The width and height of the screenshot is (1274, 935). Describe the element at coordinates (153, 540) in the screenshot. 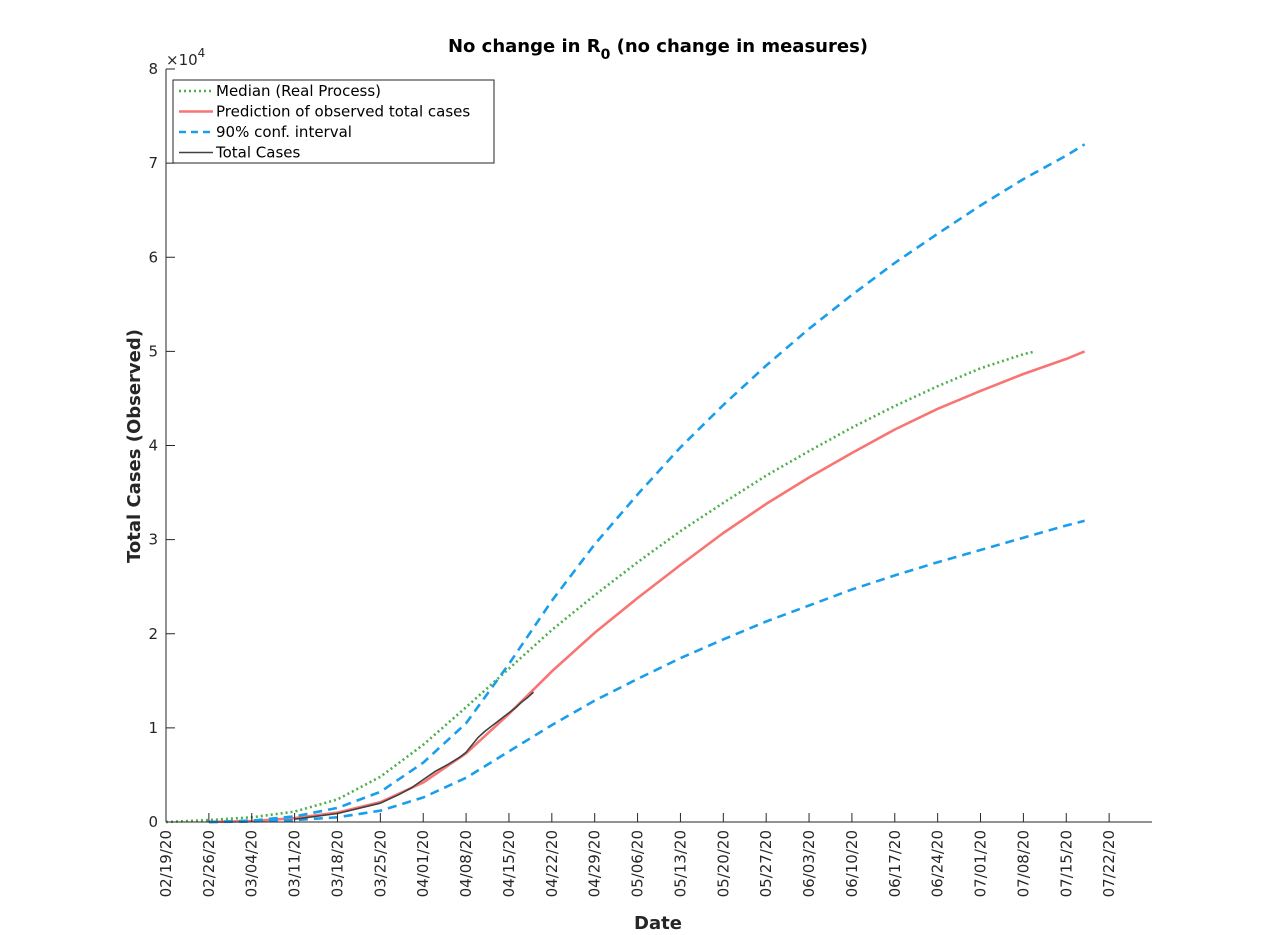

I see `y-tick-label: 3` at that location.